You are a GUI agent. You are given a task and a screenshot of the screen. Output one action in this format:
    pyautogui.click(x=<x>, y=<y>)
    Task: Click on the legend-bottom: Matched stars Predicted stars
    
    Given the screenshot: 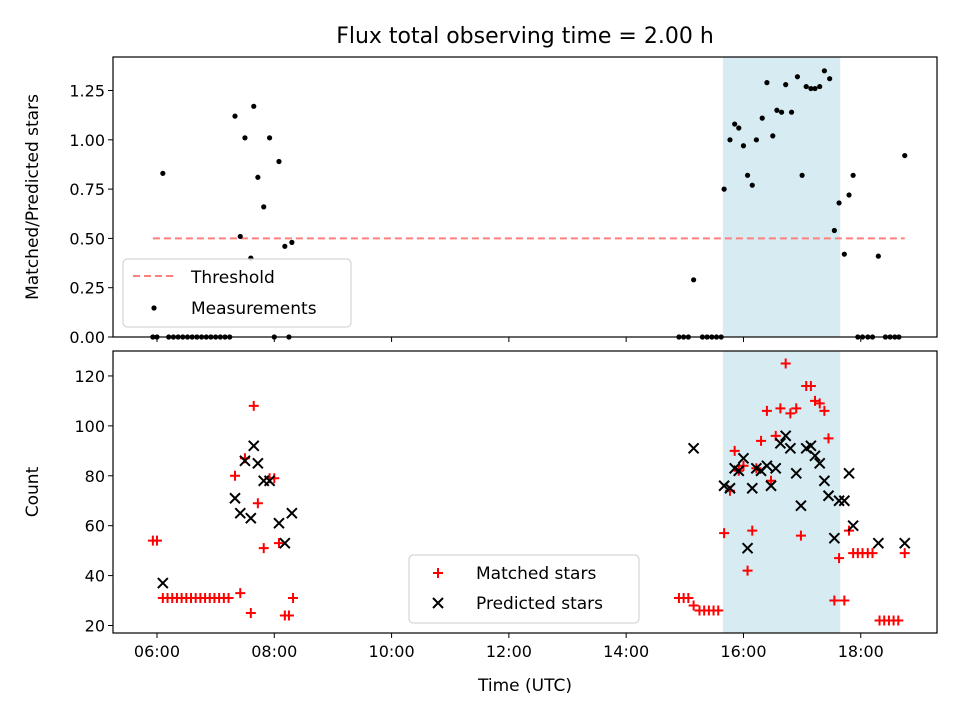 What is the action you would take?
    pyautogui.click(x=524, y=589)
    